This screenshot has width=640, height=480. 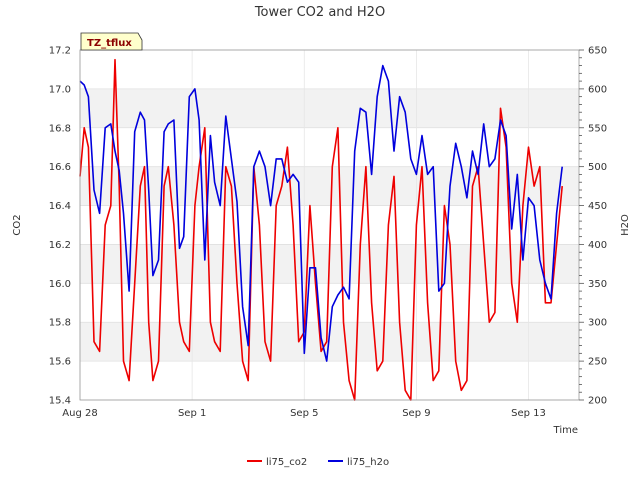 I want to click on y-right-tick-label: 200, so click(x=597, y=401).